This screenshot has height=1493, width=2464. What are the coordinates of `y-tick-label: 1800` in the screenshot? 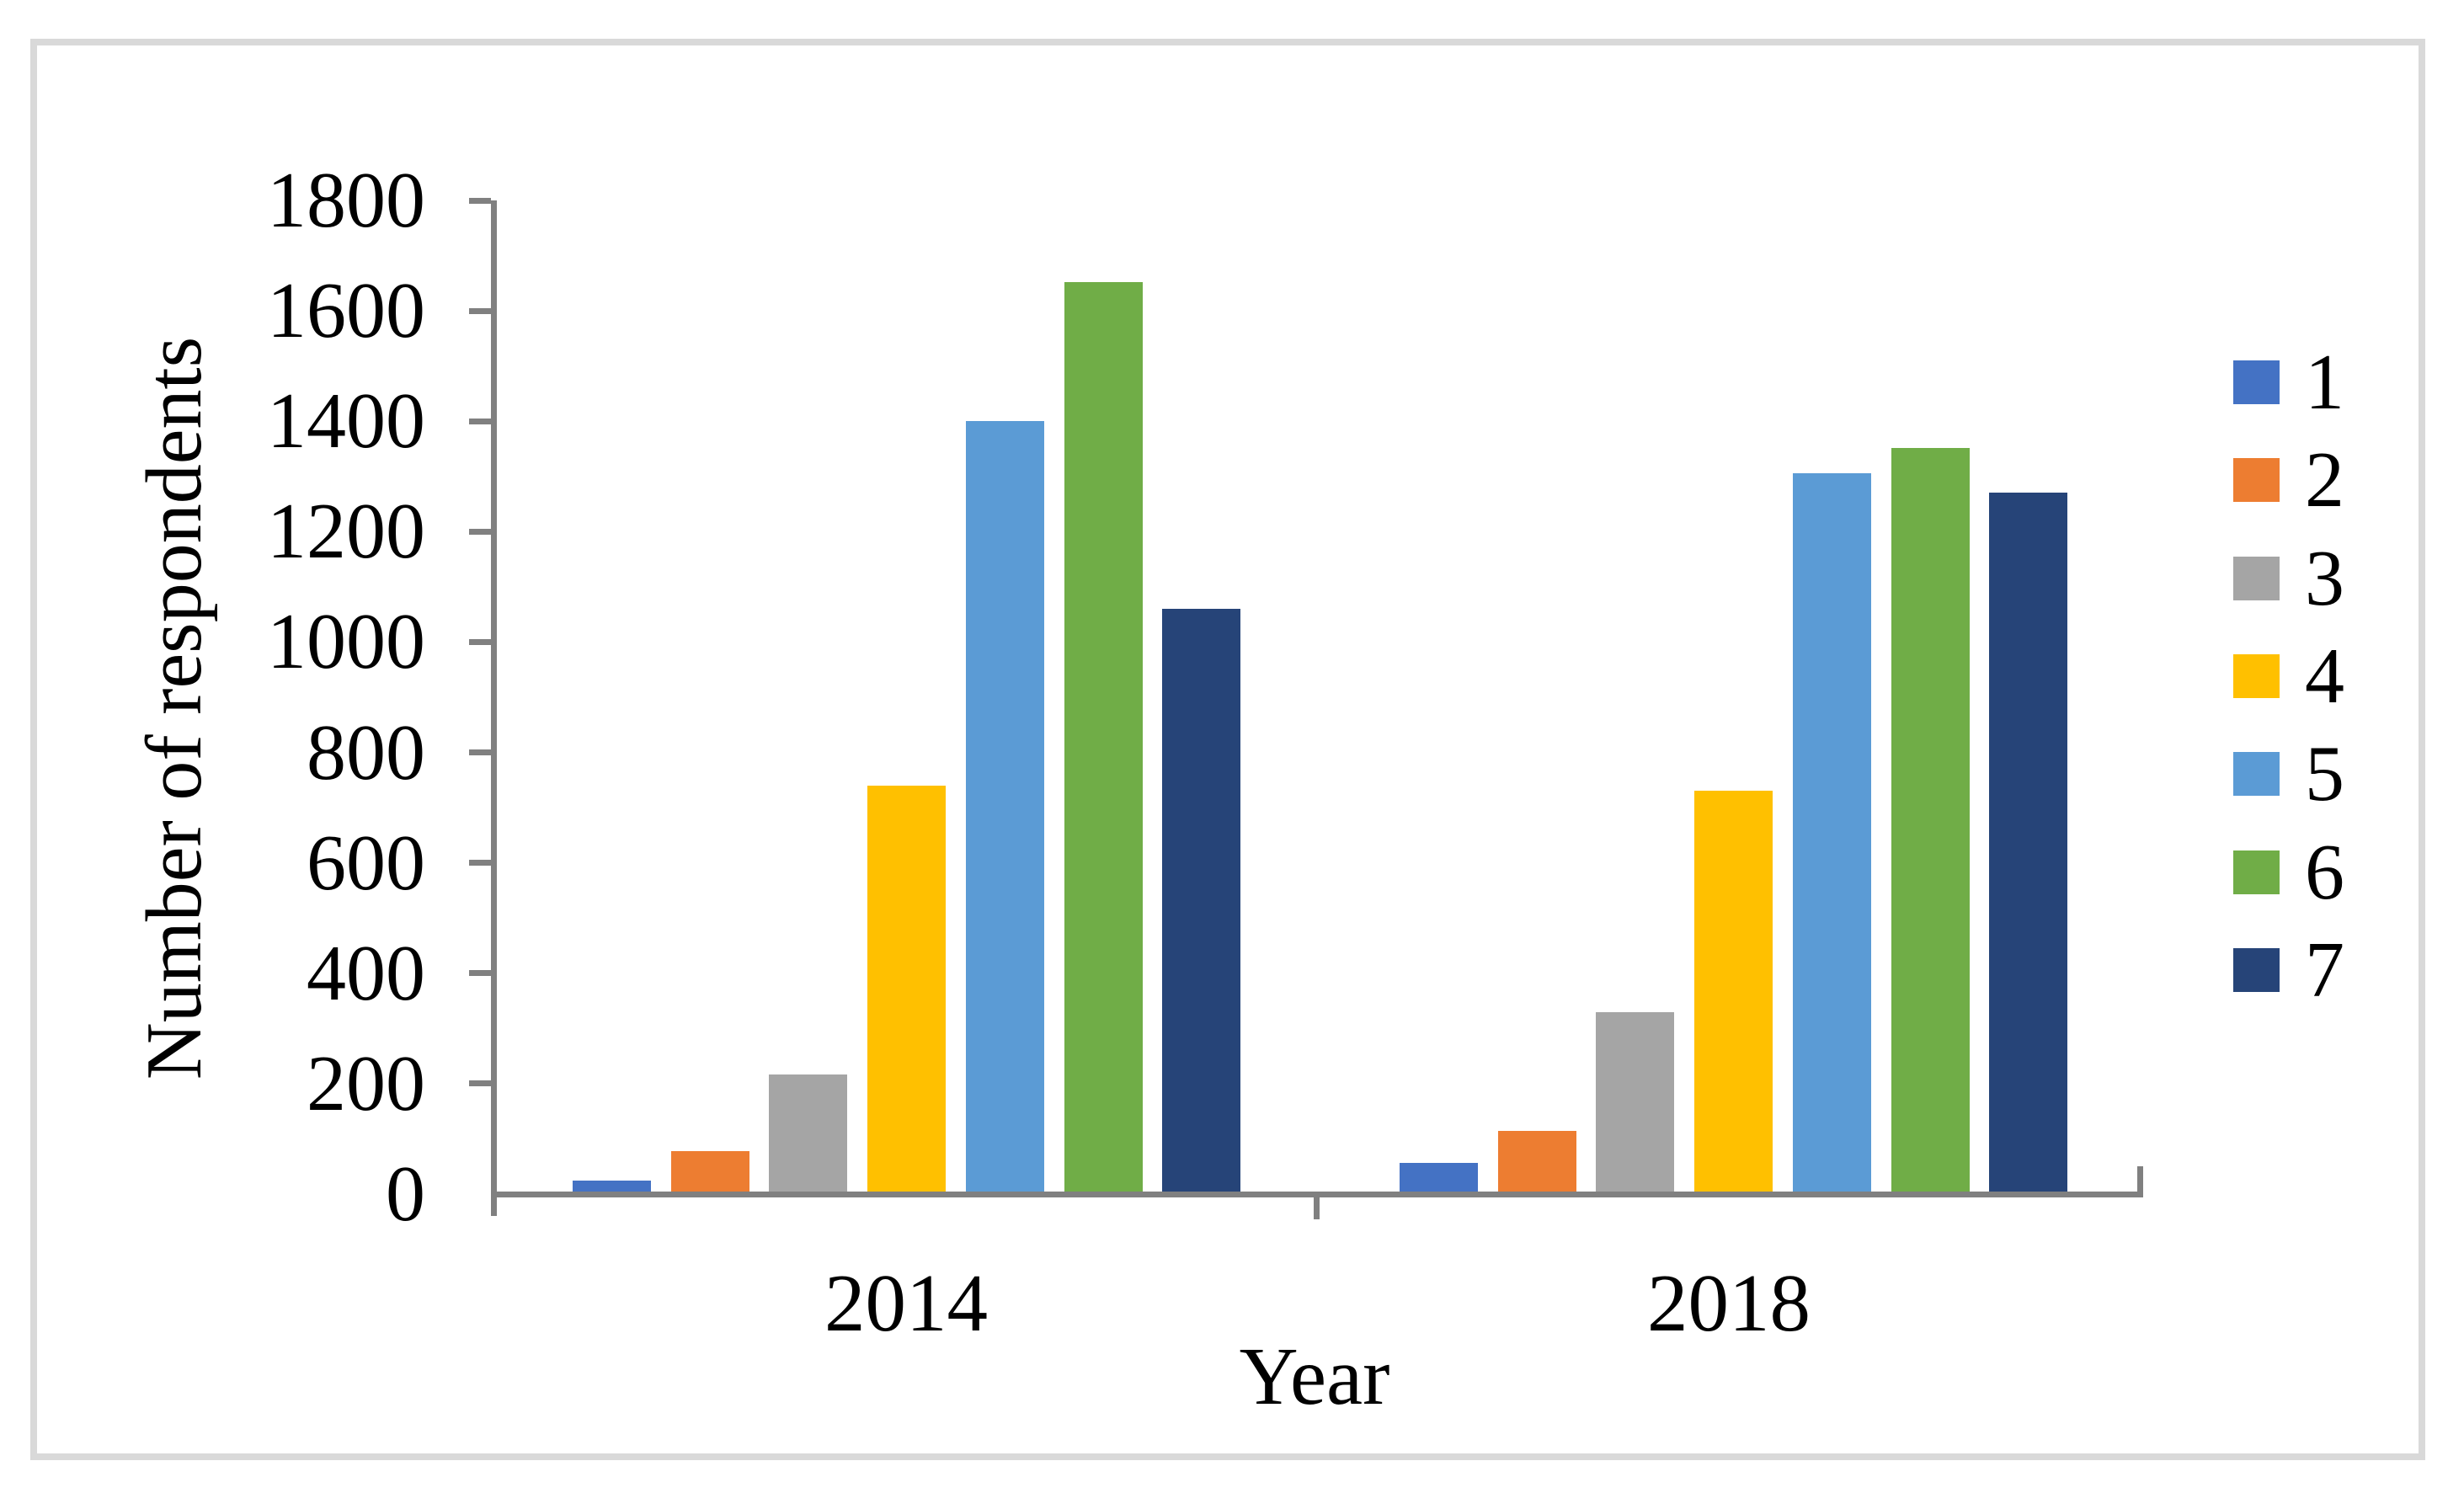 It's located at (346, 200).